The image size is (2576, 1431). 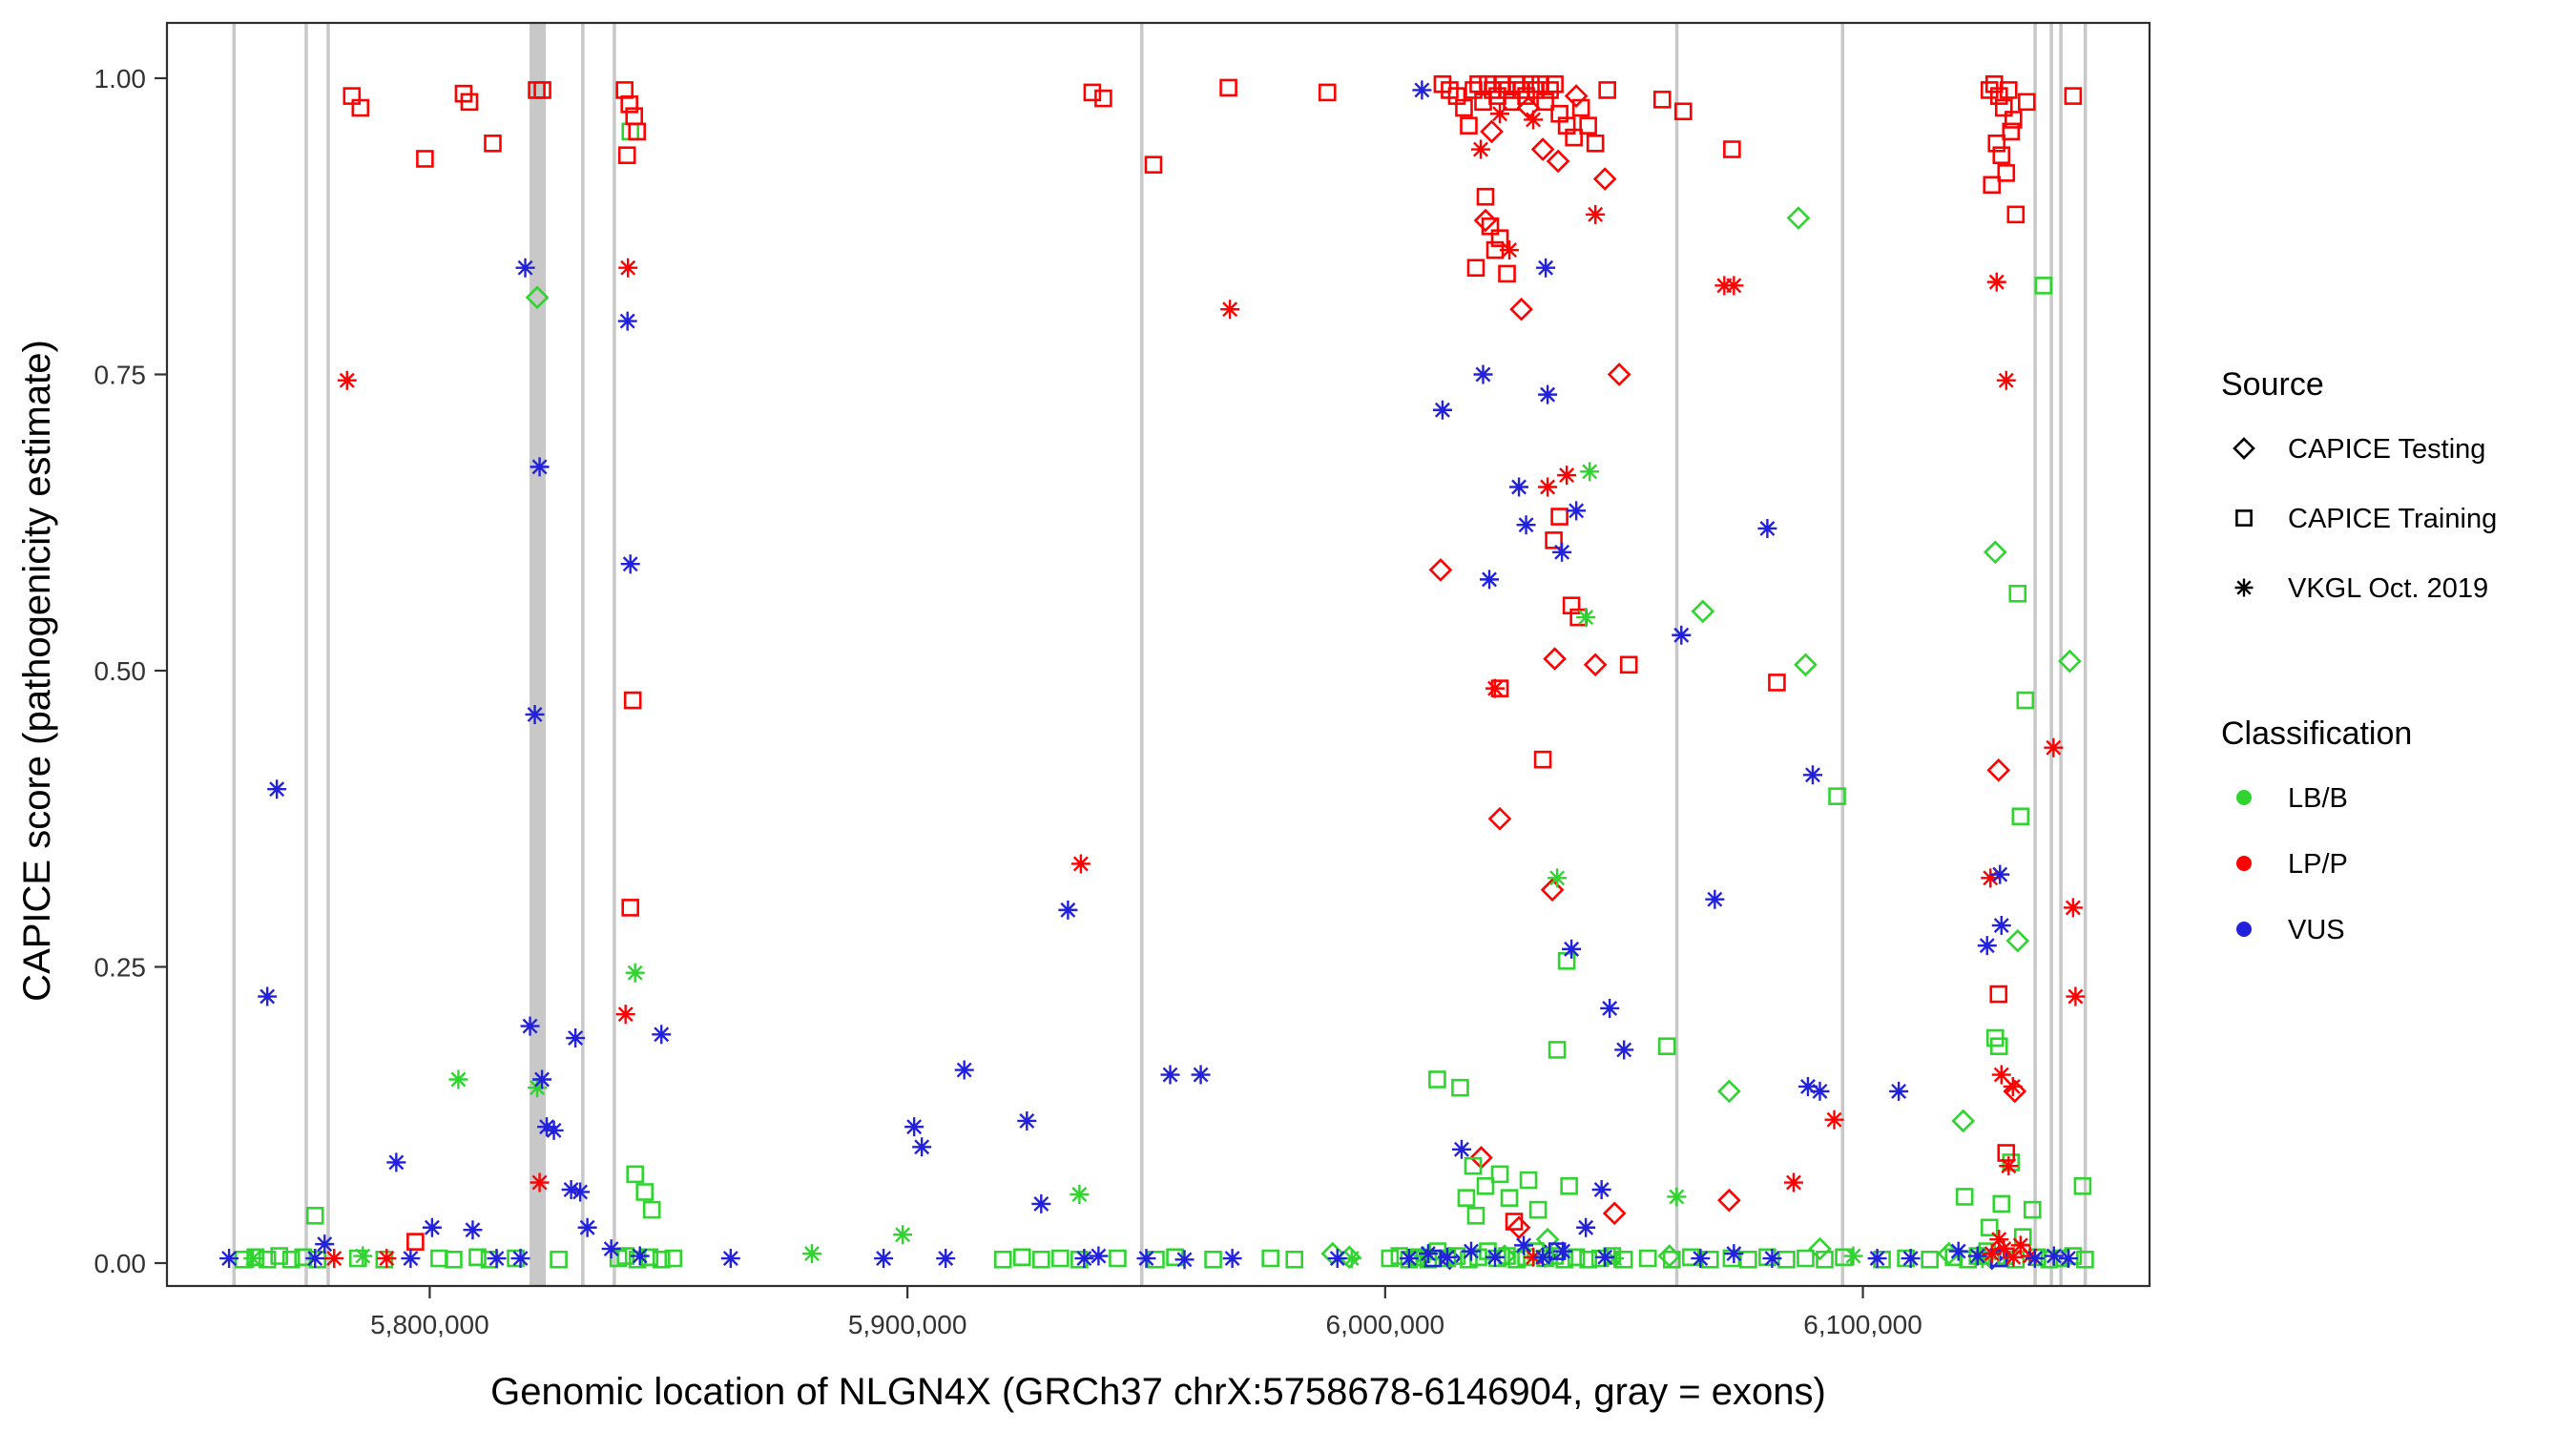 I want to click on legend-square-icon, so click(x=2244, y=518).